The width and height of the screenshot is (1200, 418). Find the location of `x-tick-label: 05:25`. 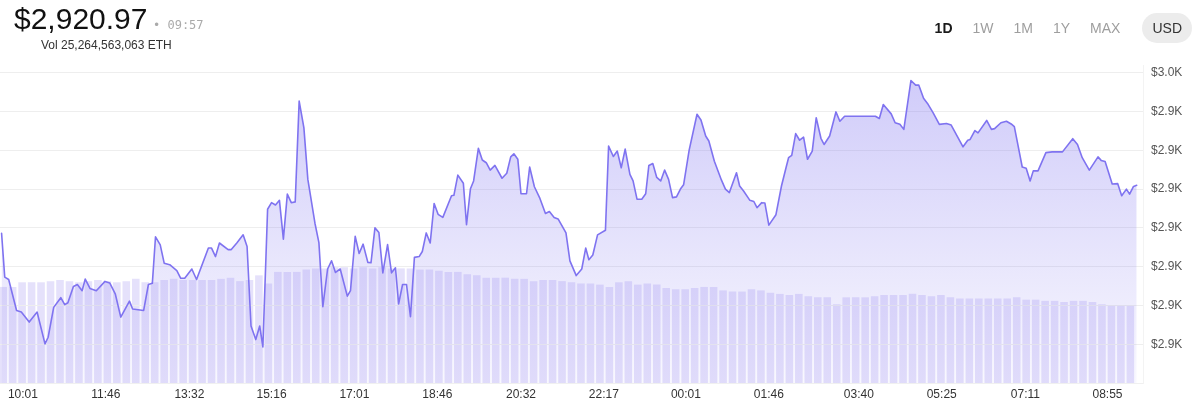

x-tick-label: 05:25 is located at coordinates (942, 393).